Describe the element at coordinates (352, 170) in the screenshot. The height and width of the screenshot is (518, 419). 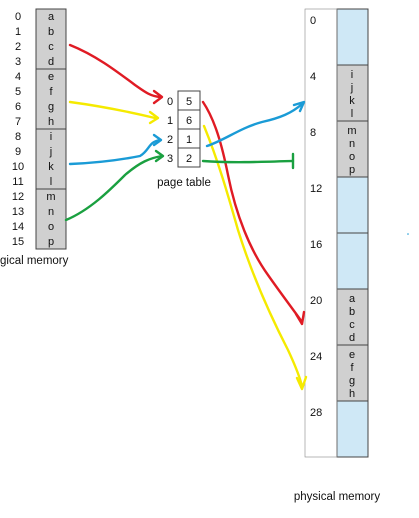
I see `physical-data: p` at that location.